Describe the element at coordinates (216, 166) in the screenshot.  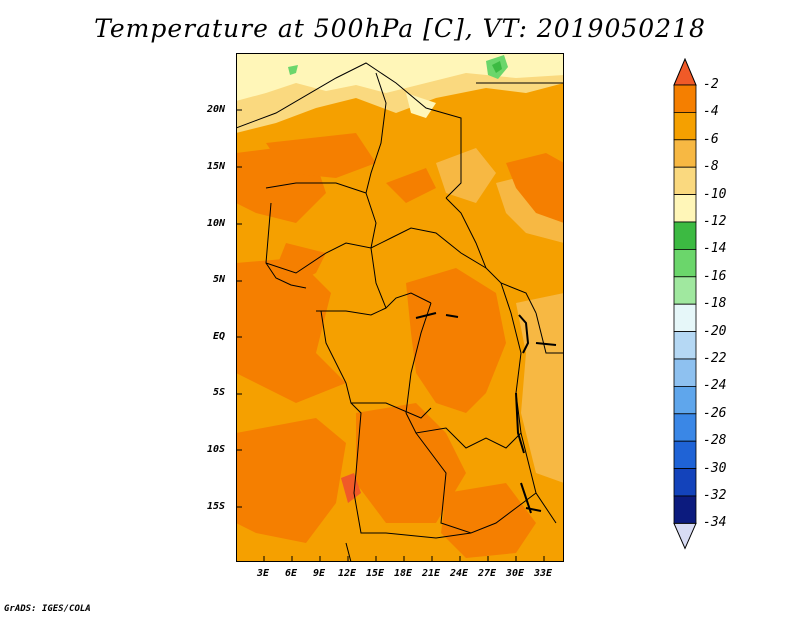
I see `lat-label-15n: 15N` at that location.